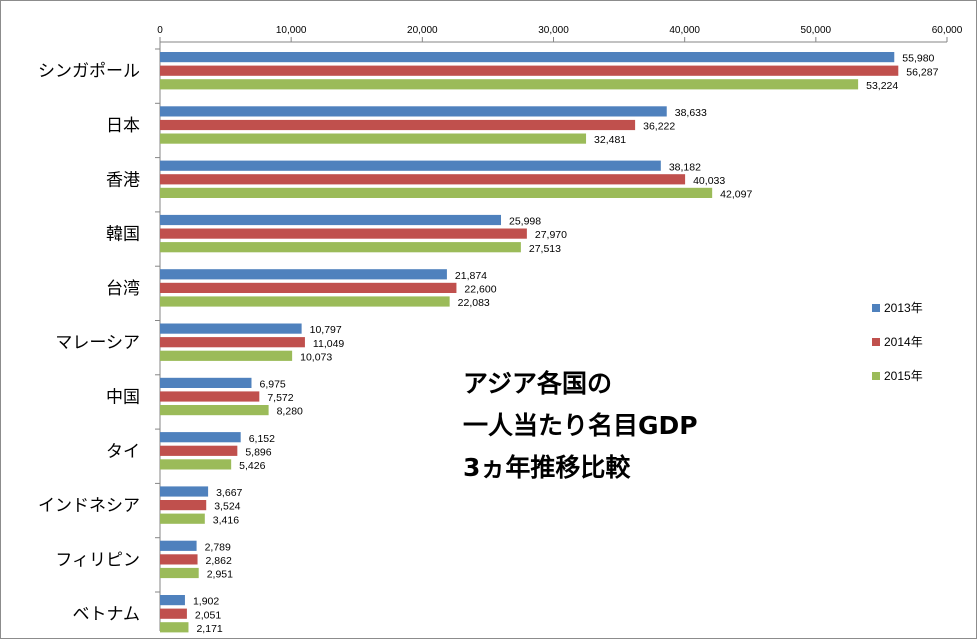  I want to click on data-label: 5,426, so click(252, 466).